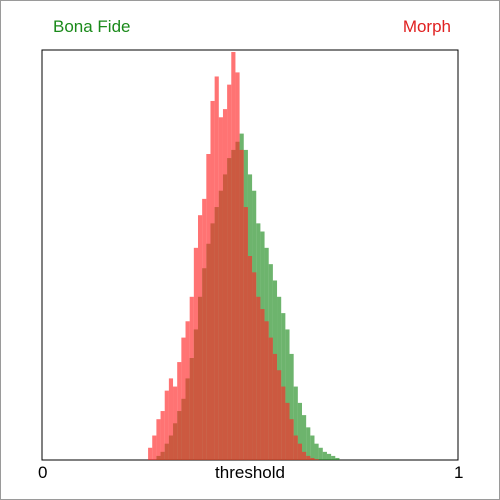  Describe the element at coordinates (43, 472) in the screenshot. I see `x-tick-0: 0` at that location.